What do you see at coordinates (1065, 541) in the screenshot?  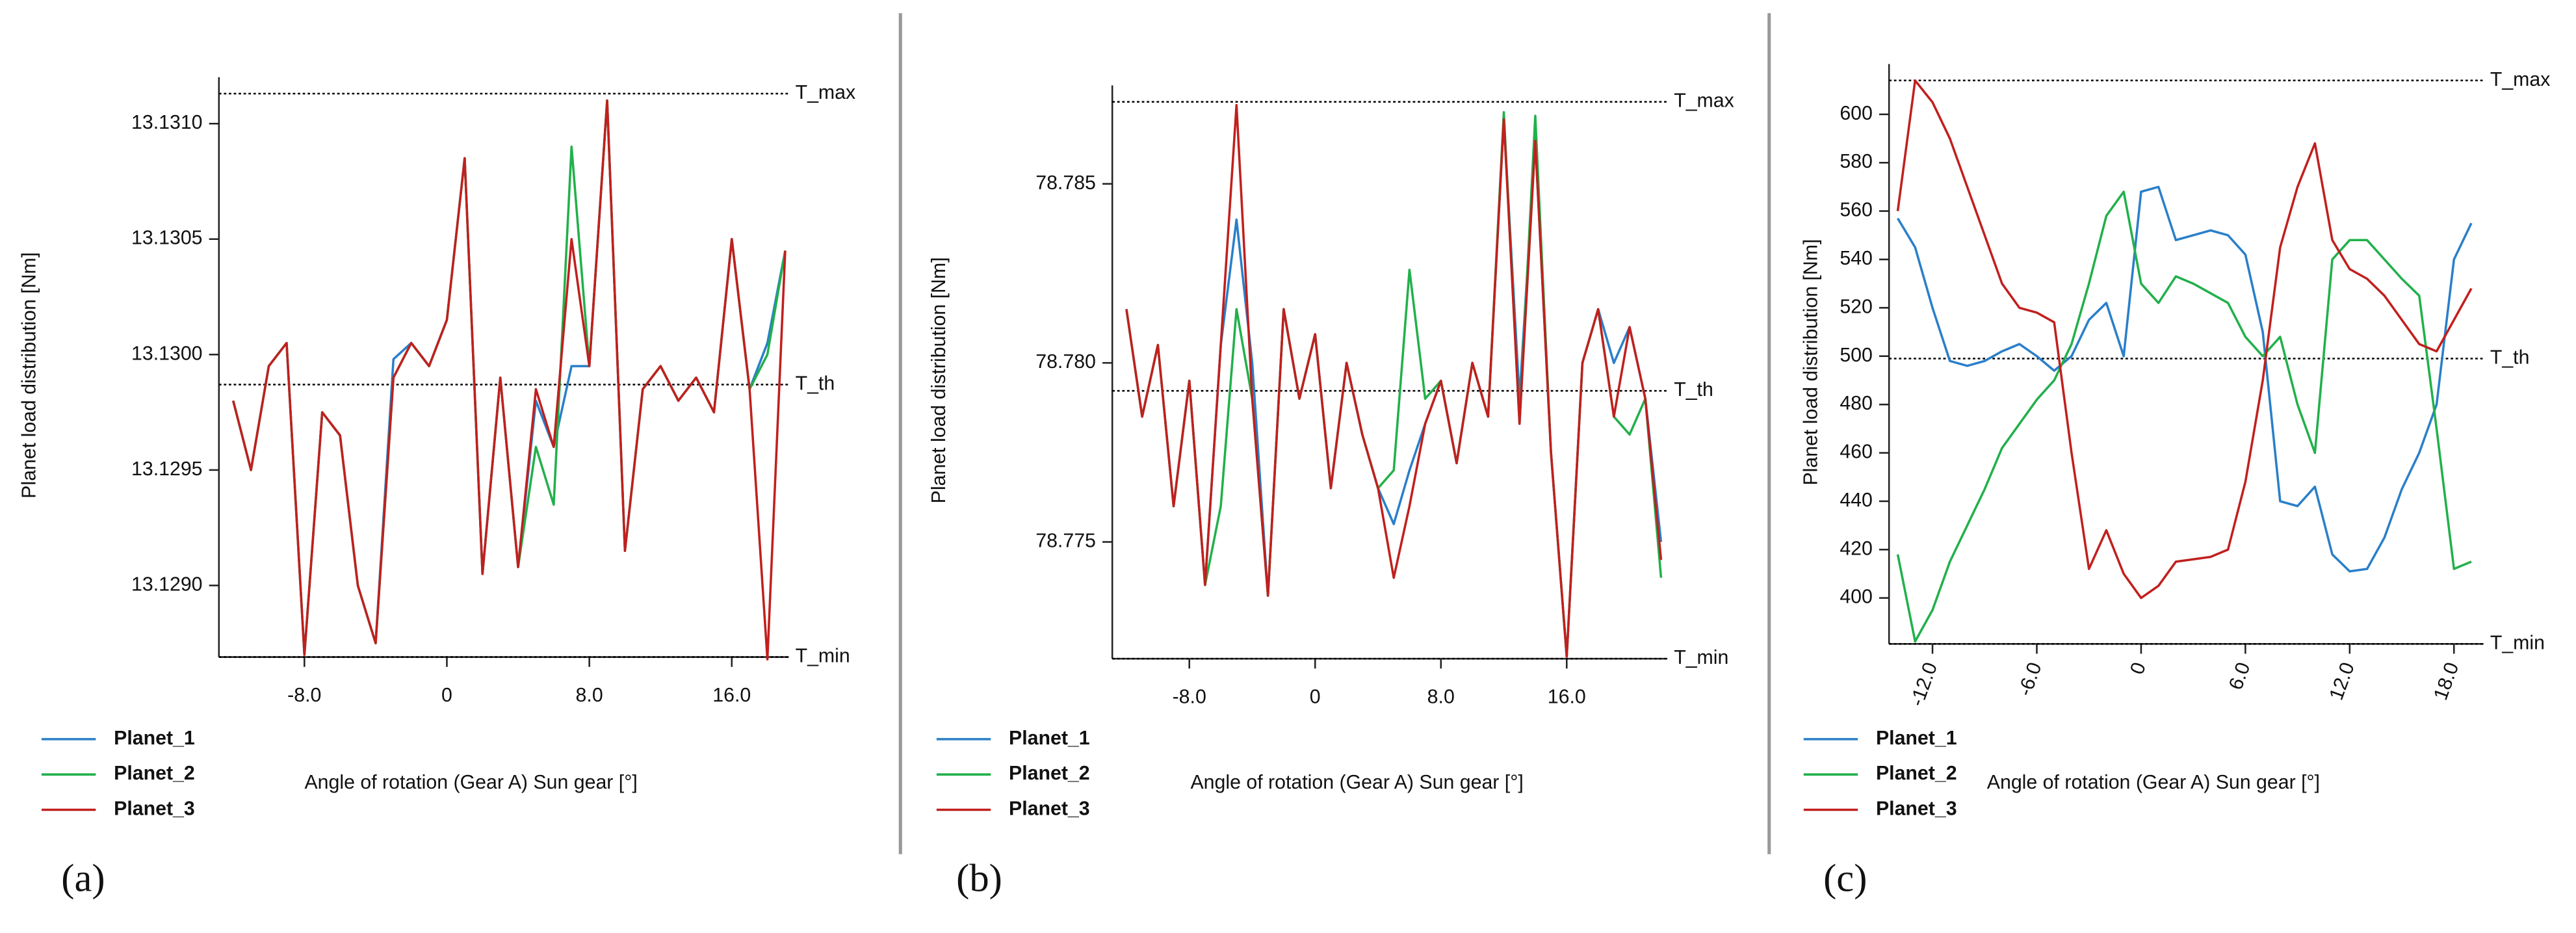 I see `y-tick-label: 78.775` at bounding box center [1065, 541].